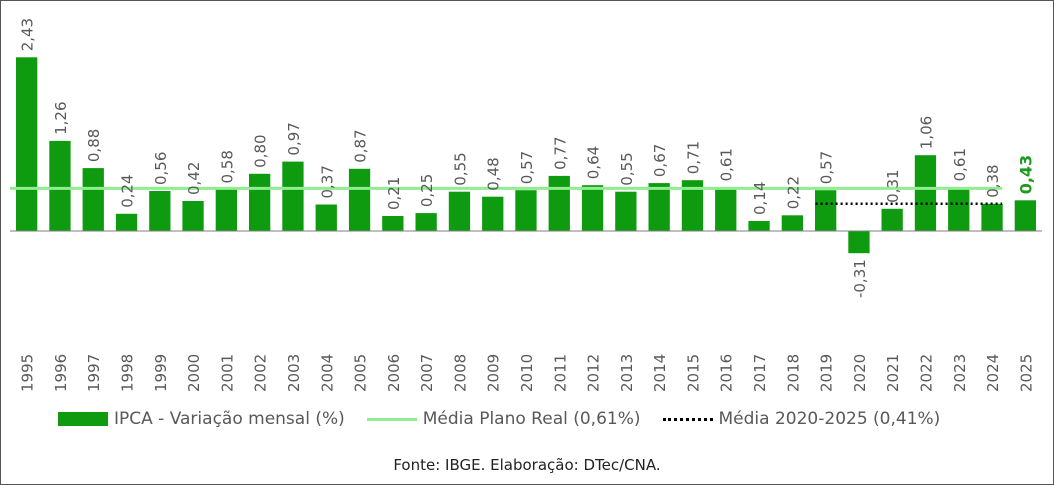 The image size is (1054, 485). Describe the element at coordinates (61, 117) in the screenshot. I see `value-label-1996: 1,26` at that location.